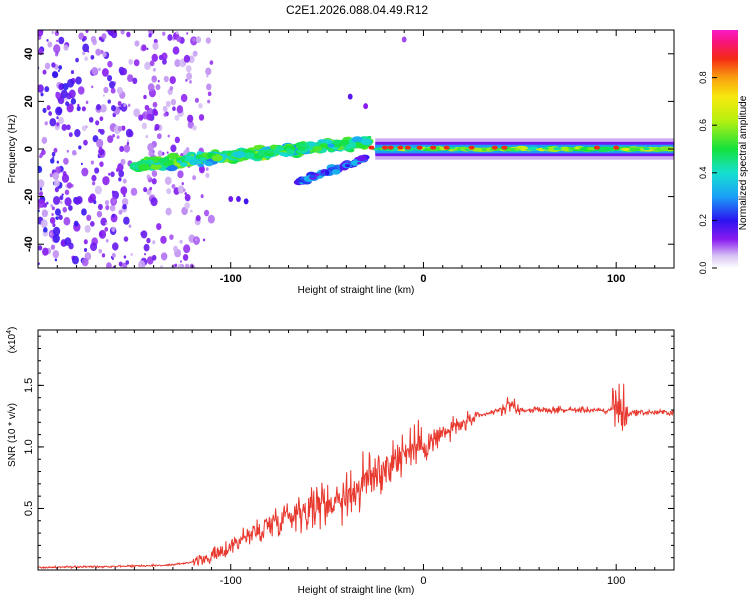 The height and width of the screenshot is (600, 750). Describe the element at coordinates (356, 290) in the screenshot. I see `spectrogram-x-axis-label: Height of straight line (km)` at that location.